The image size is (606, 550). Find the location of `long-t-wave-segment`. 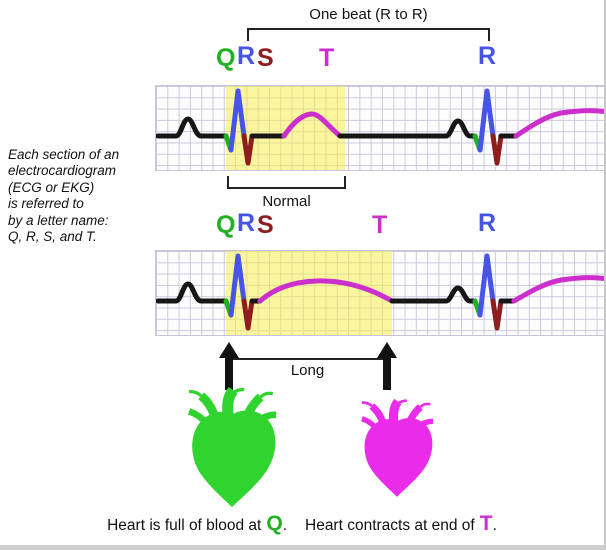

long-t-wave-segment is located at coordinates (326, 291).